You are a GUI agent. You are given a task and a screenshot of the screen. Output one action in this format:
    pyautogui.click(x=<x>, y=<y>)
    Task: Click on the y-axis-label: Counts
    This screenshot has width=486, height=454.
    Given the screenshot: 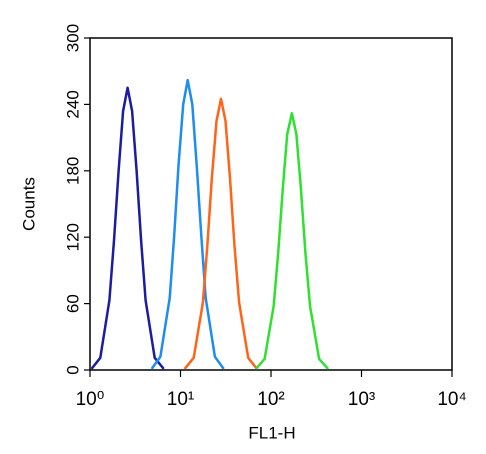 What is the action you would take?
    pyautogui.click(x=28, y=204)
    